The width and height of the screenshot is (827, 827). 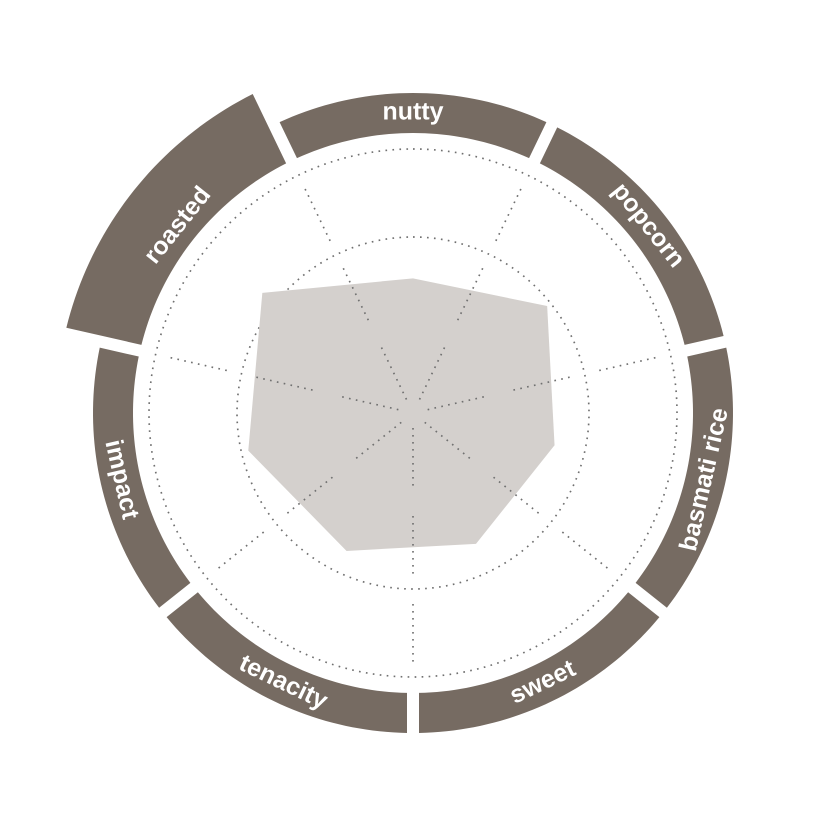 I want to click on spoke-label: basmati rice, so click(x=703, y=478).